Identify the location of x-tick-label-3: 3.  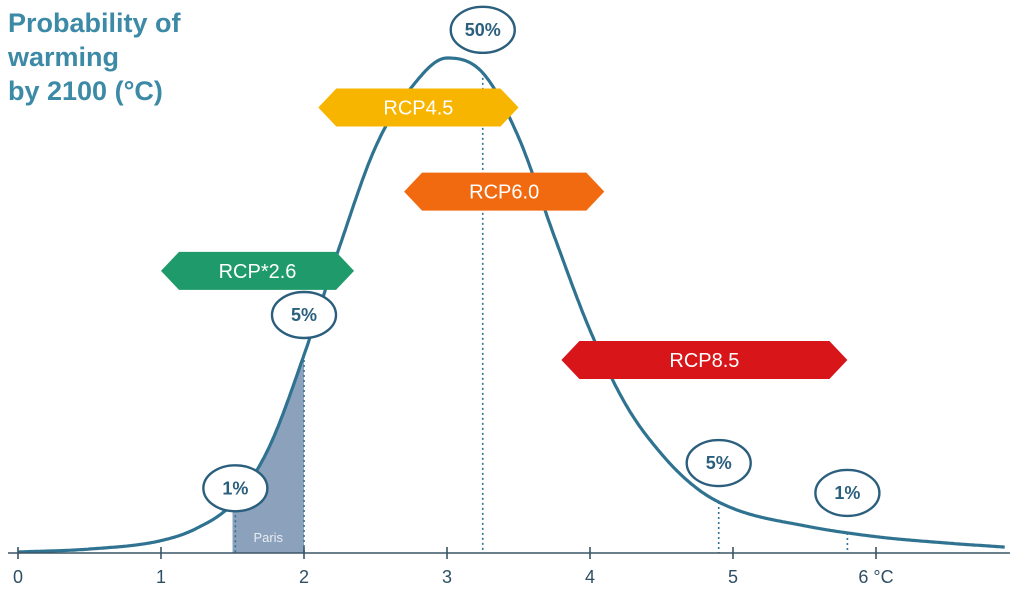
(447, 577).